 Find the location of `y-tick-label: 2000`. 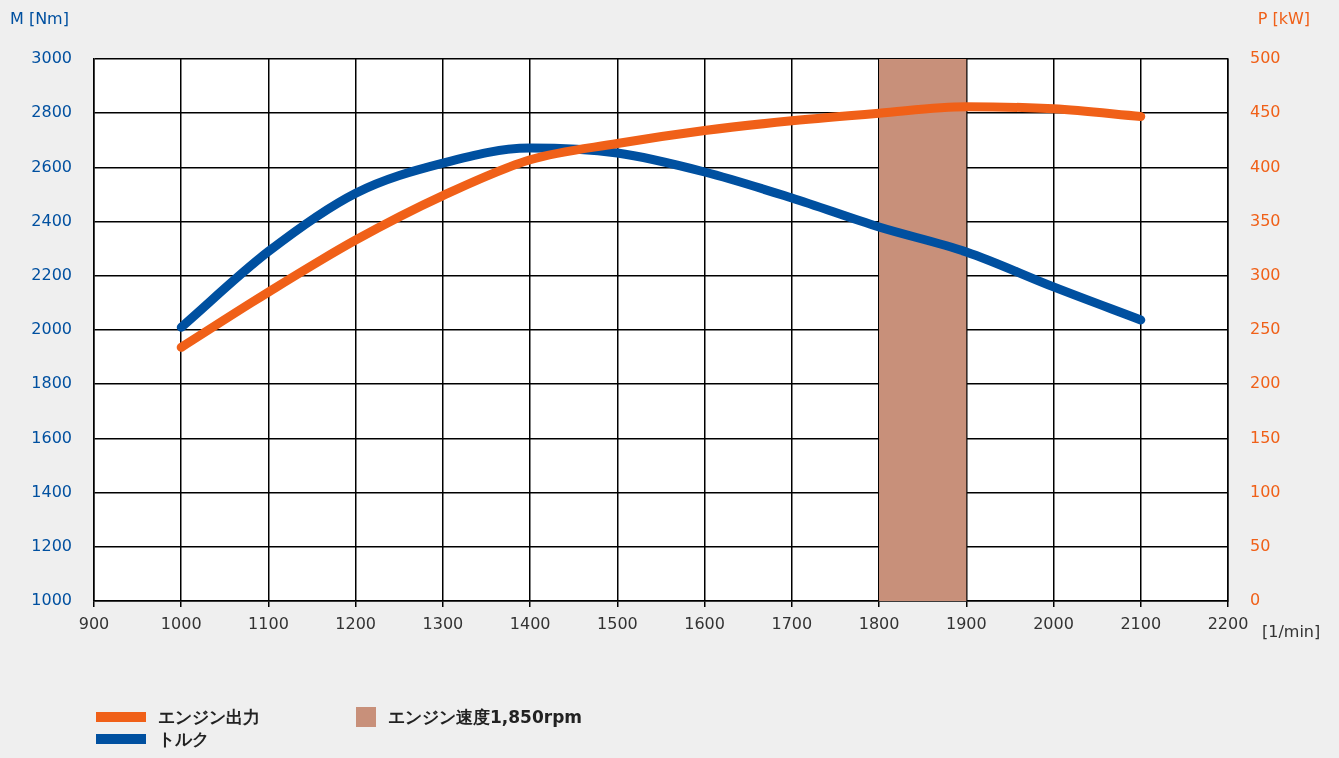

y-tick-label: 2000 is located at coordinates (51, 329).